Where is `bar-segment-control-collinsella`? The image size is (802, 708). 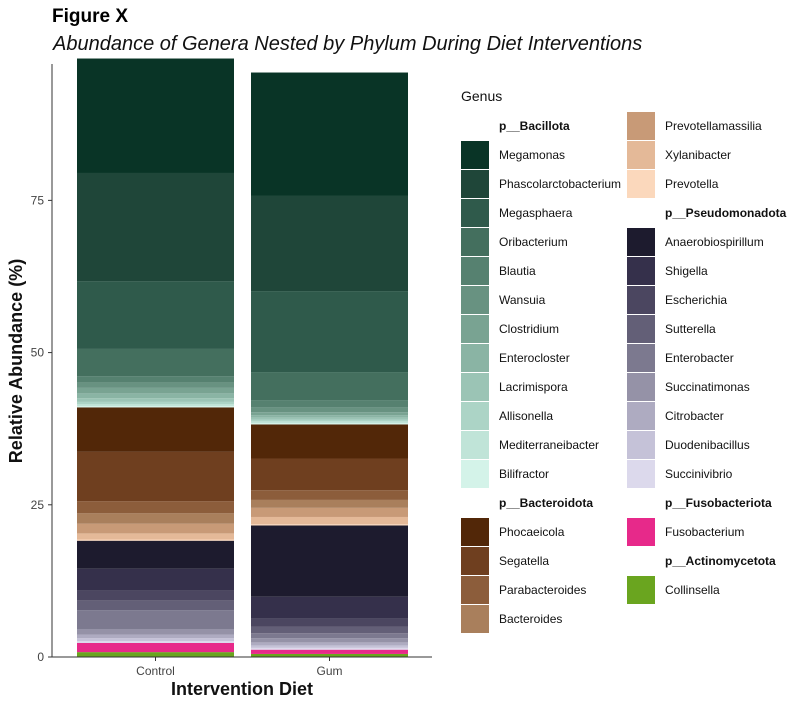 bar-segment-control-collinsella is located at coordinates (155, 654).